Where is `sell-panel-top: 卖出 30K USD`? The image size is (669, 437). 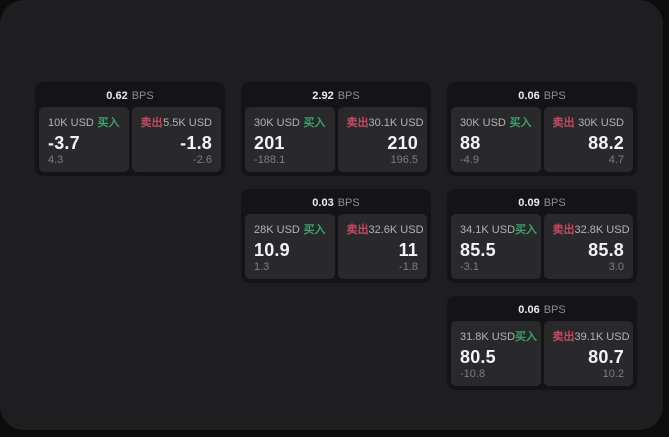
sell-panel-top: 卖出 30K USD is located at coordinates (589, 122).